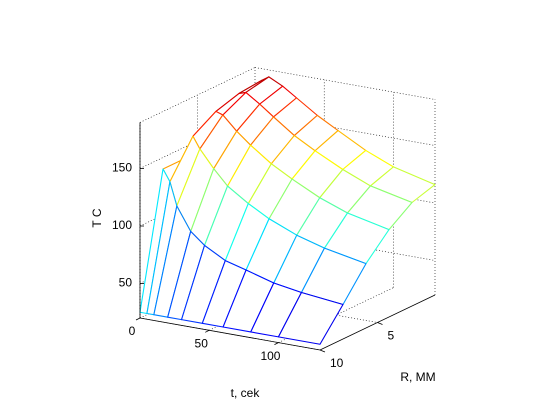 Image resolution: width=560 pixels, height=420 pixels. Describe the element at coordinates (270, 356) in the screenshot. I see `x-tick-label: 100` at that location.